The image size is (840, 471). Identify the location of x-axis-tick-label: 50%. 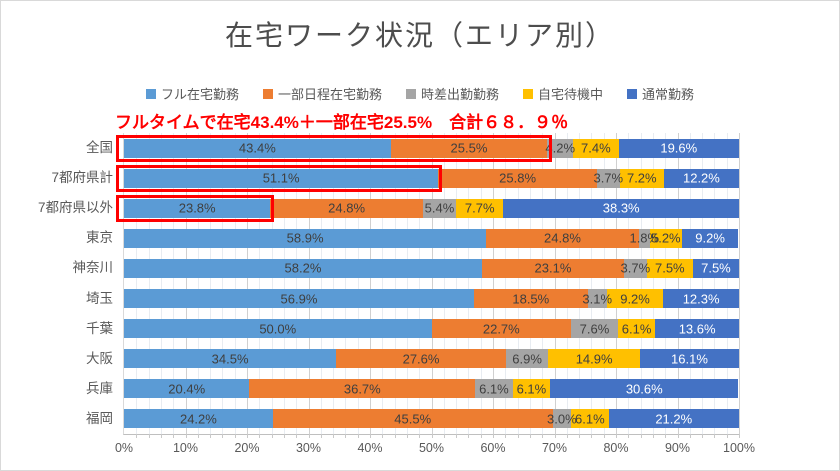
(431, 448).